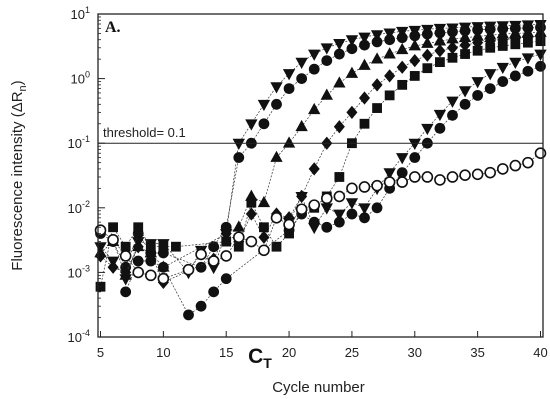 The image size is (550, 399). What do you see at coordinates (86, 268) in the screenshot?
I see `y-tick-exponent: -3` at bounding box center [86, 268].